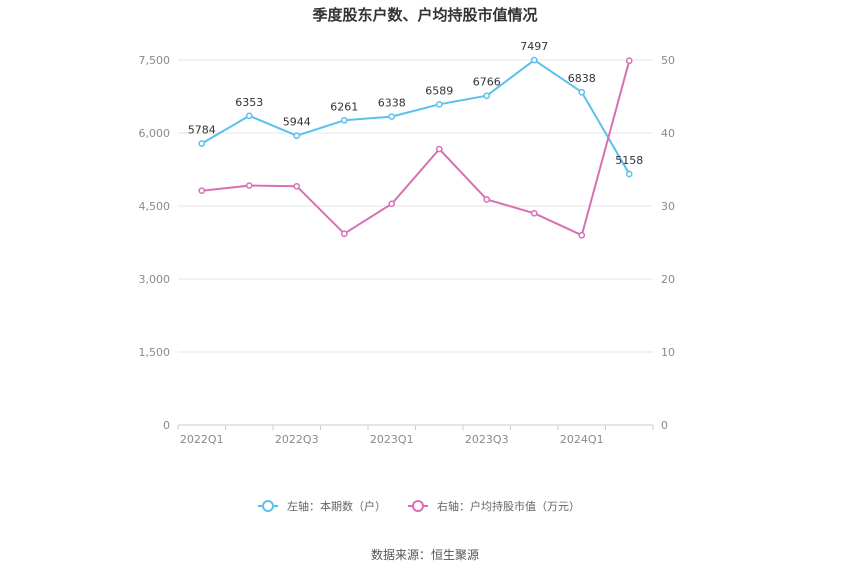 The width and height of the screenshot is (850, 575). I want to click on y-right-tick-label: 30, so click(668, 206).